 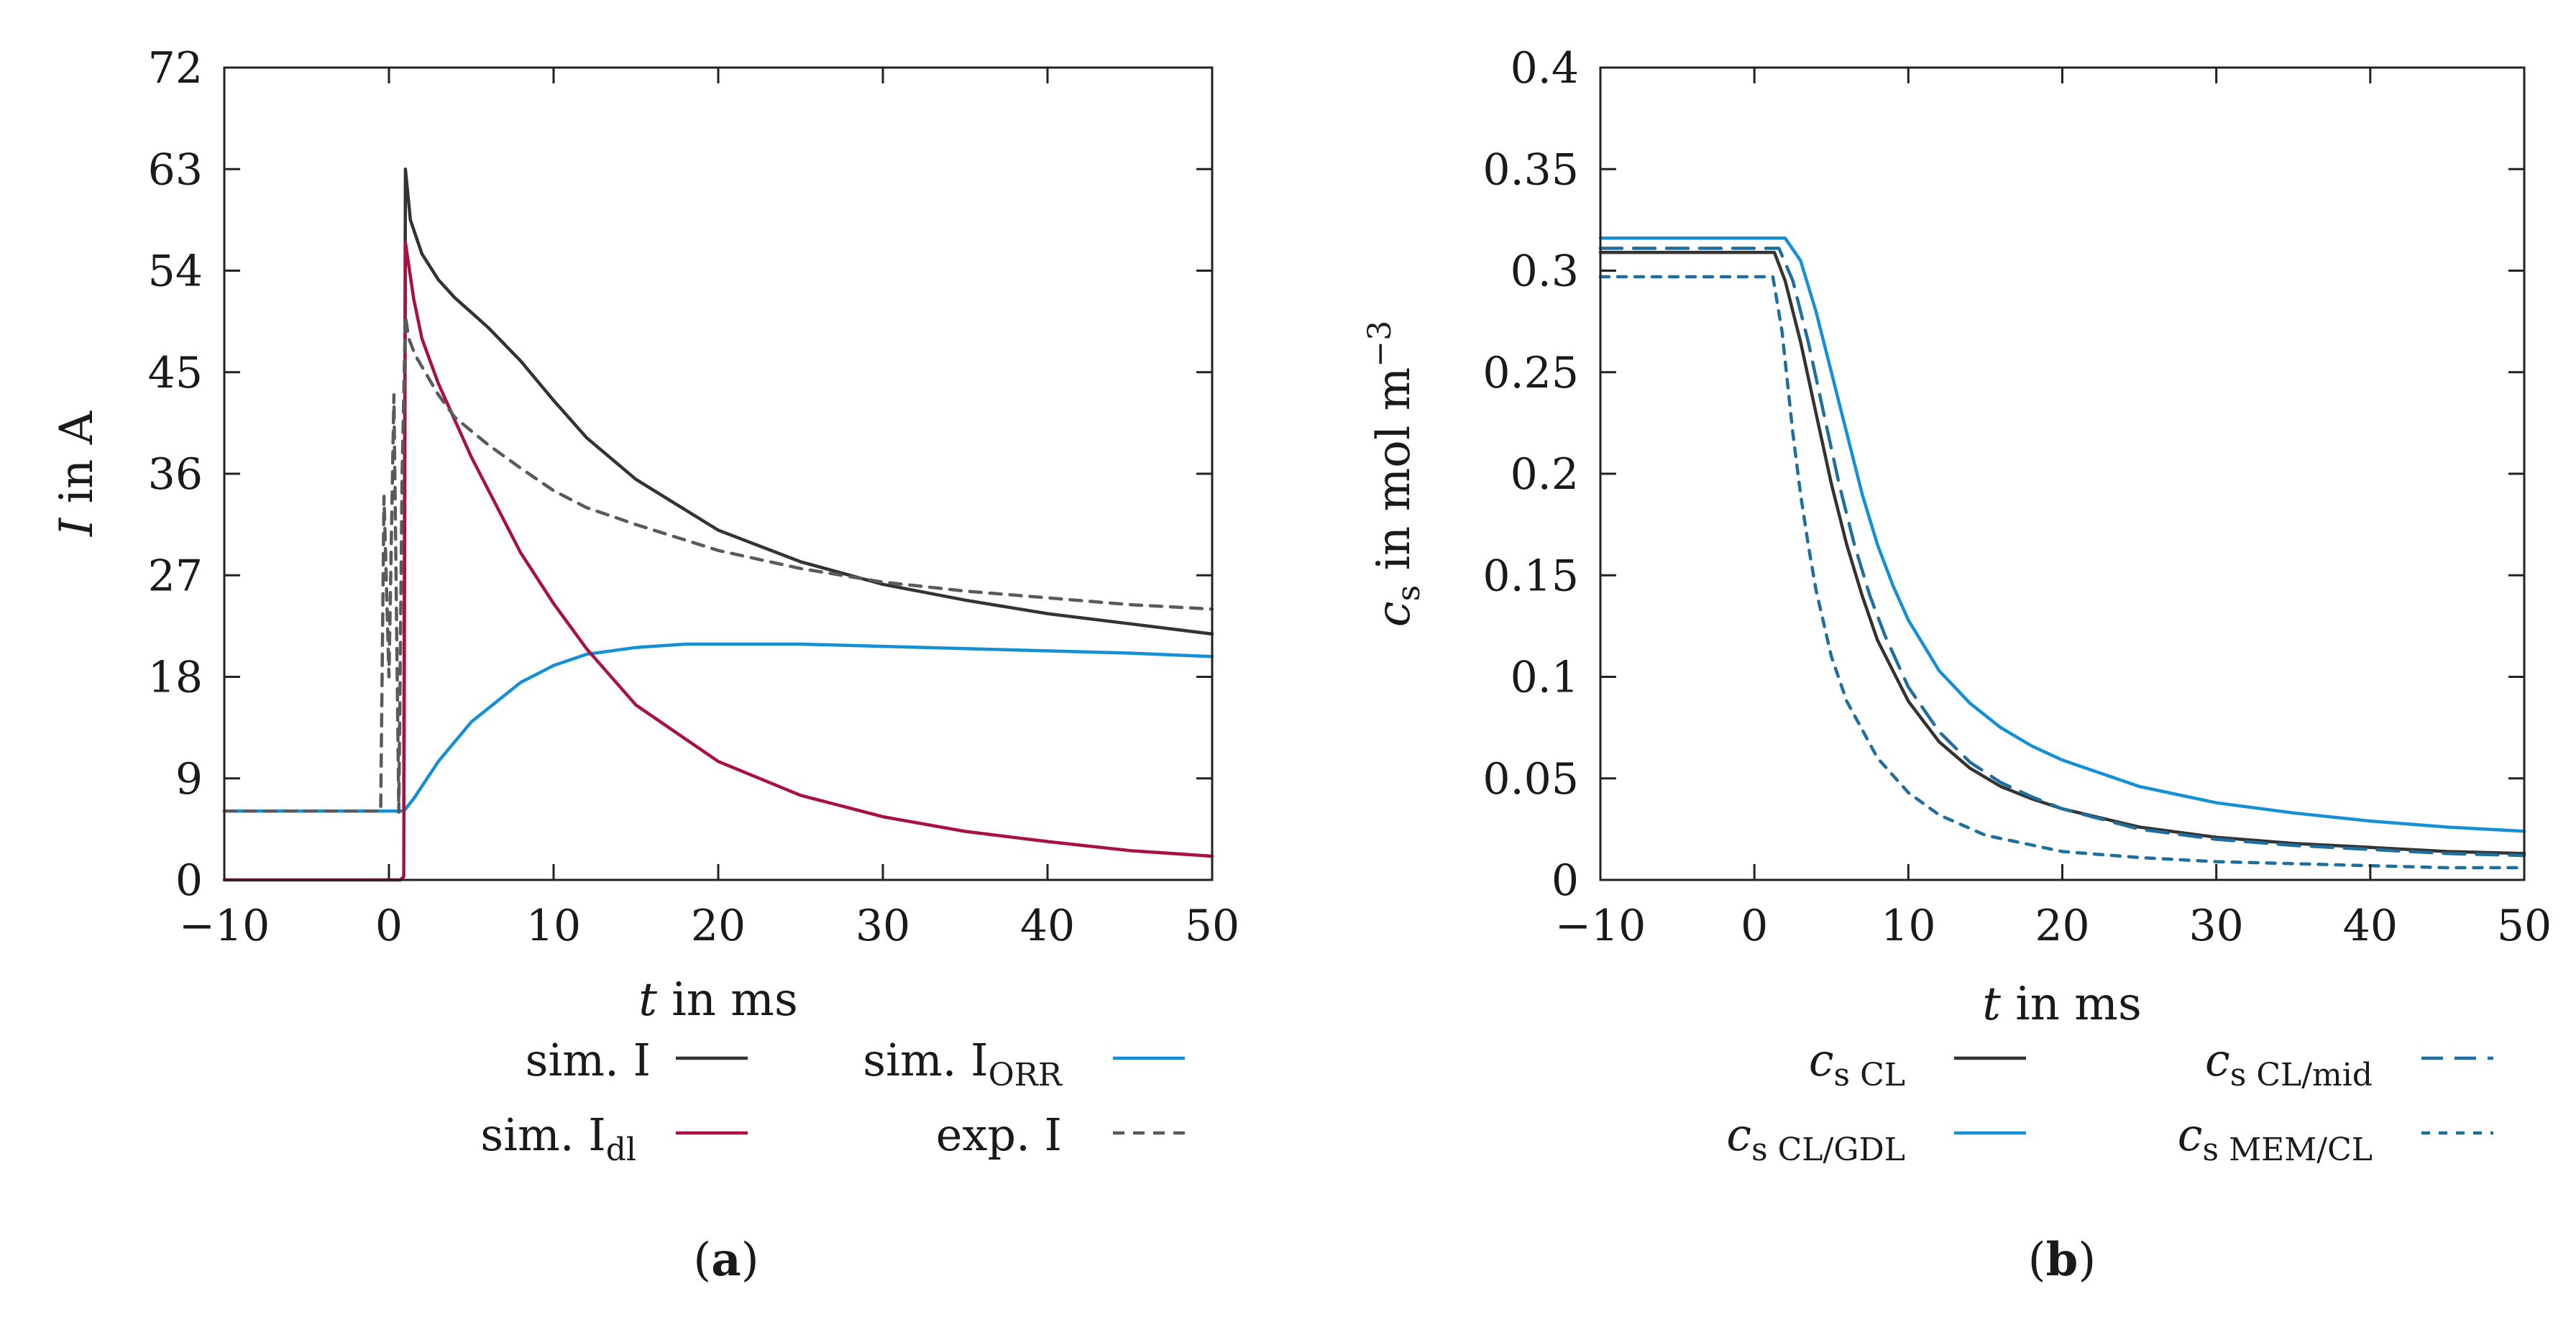 I want to click on legend-entry-sim-i: sim. I, so click(x=637, y=1060).